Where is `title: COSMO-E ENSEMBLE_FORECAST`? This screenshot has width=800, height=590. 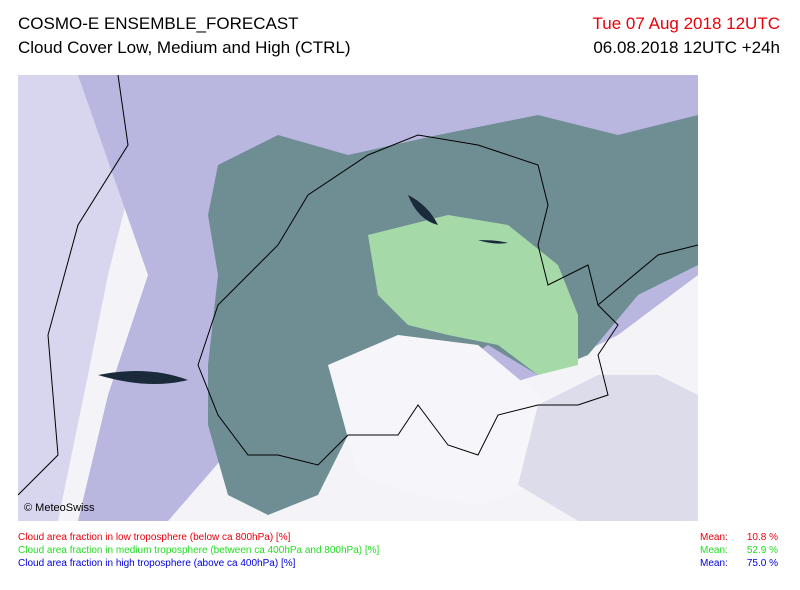
title: COSMO-E ENSEMBLE_FORECAST is located at coordinates (158, 23).